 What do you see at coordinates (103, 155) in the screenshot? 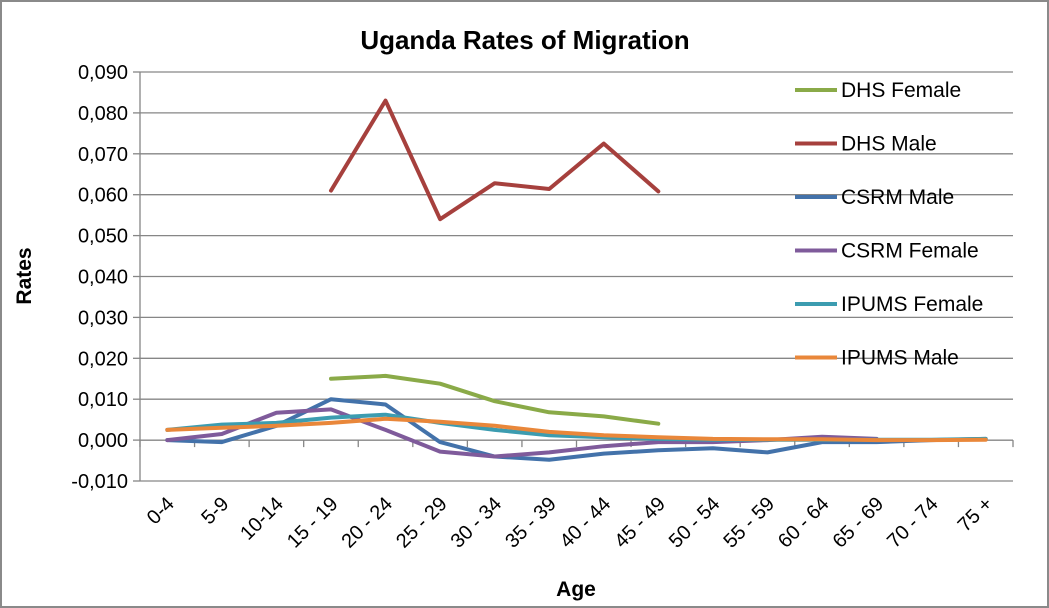
I see `y-tick-label: 0,070` at bounding box center [103, 155].